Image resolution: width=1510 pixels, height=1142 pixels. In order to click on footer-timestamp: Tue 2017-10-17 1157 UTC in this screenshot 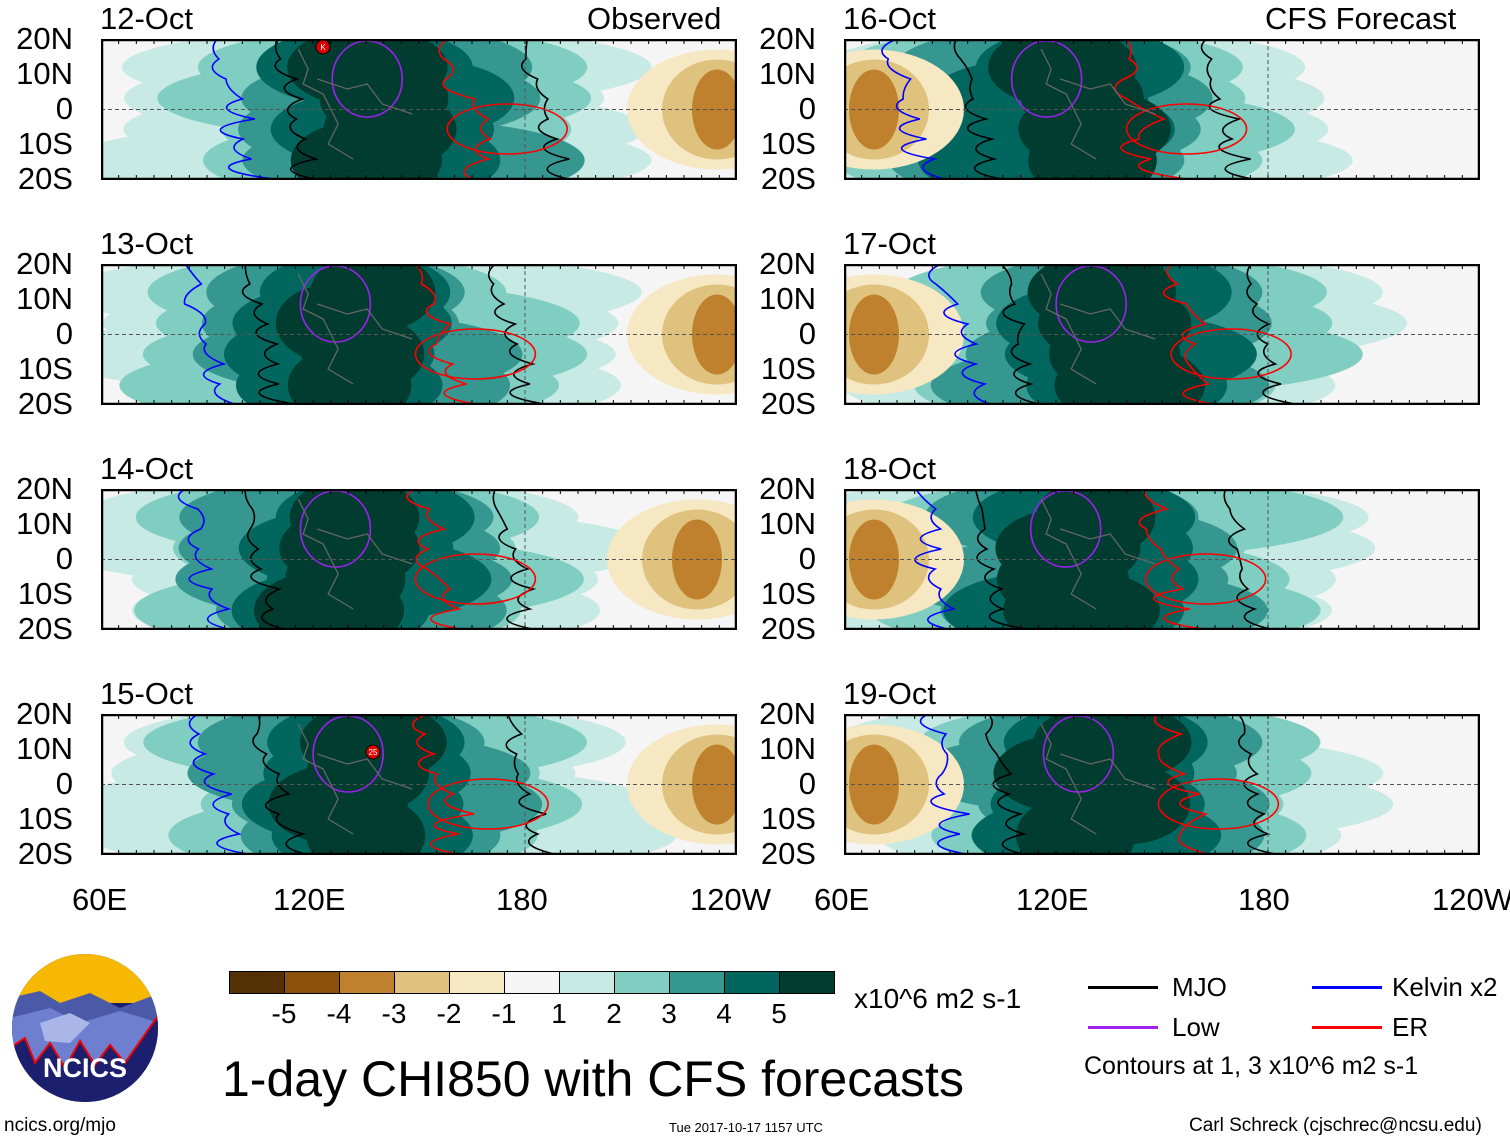, I will do `click(746, 1127)`.